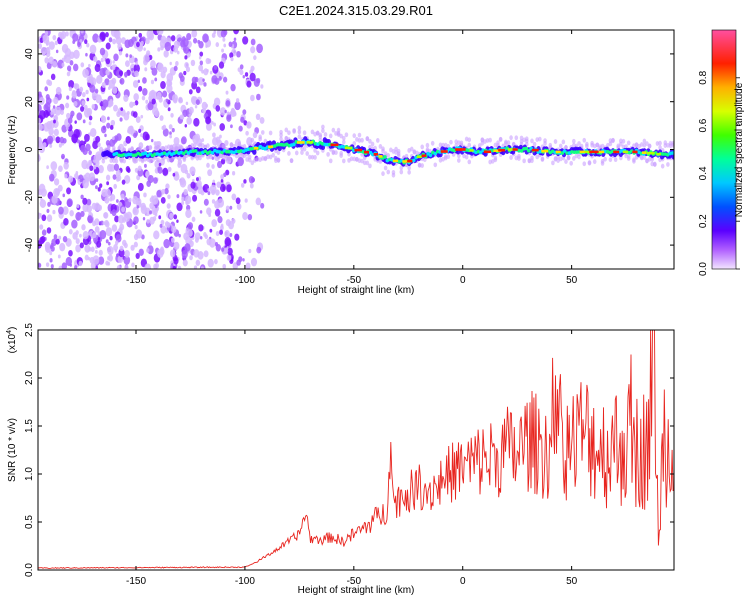 This screenshot has width=750, height=605. What do you see at coordinates (245, 581) in the screenshot?
I see `snr-x-tick-label: -100` at bounding box center [245, 581].